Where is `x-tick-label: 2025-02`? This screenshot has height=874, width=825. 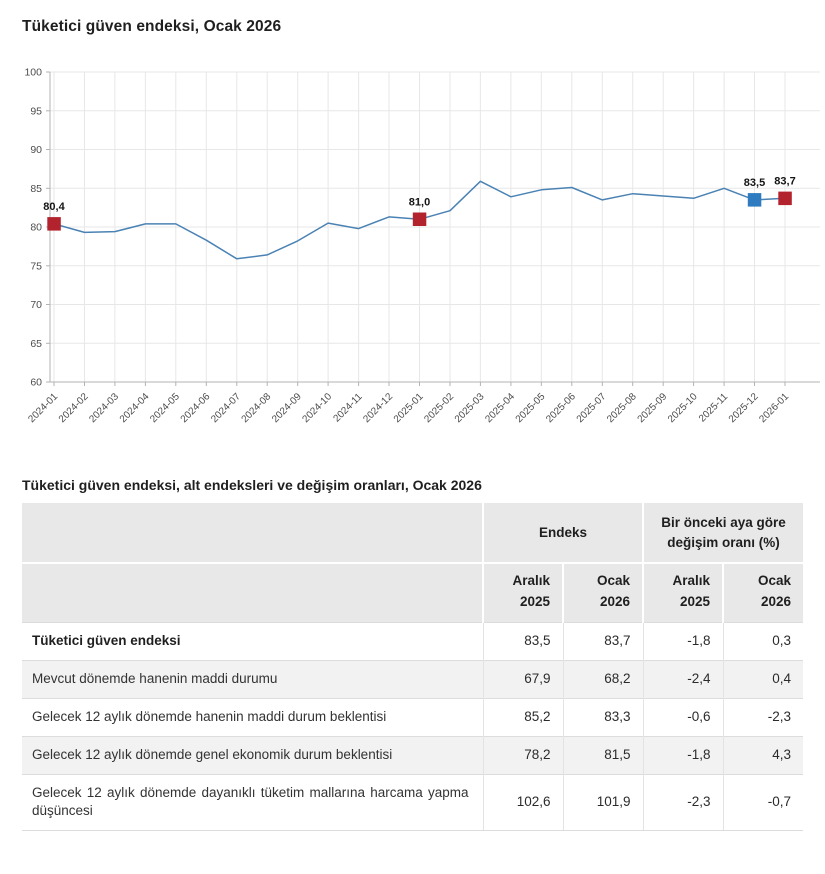 x-tick-label: 2025-02 is located at coordinates (439, 408).